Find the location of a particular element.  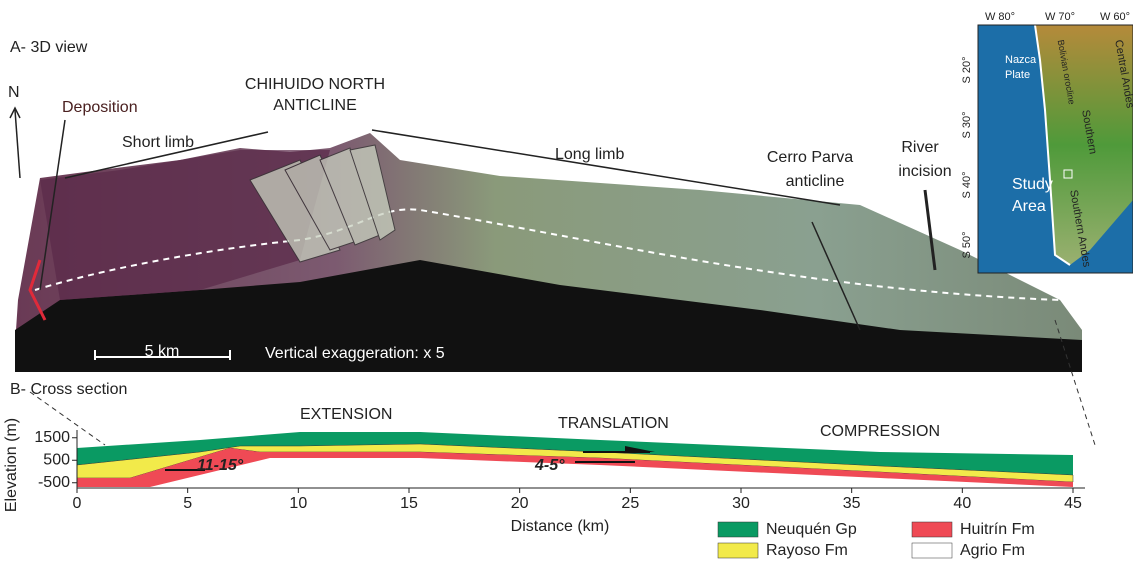

anticline-name: ANTICLINE is located at coordinates (315, 105).